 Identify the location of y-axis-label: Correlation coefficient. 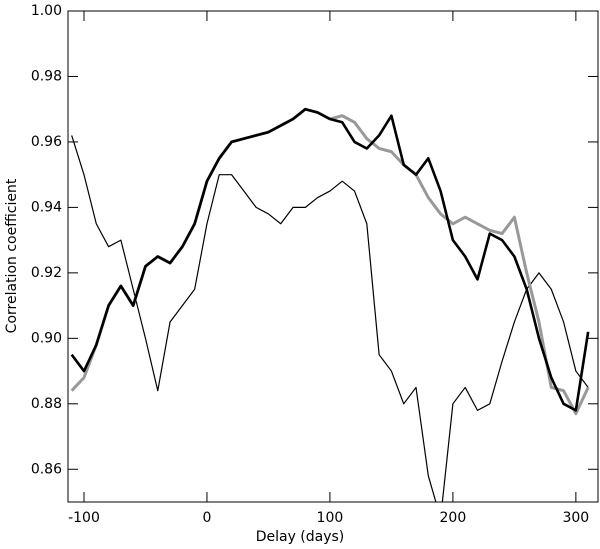
(12, 255).